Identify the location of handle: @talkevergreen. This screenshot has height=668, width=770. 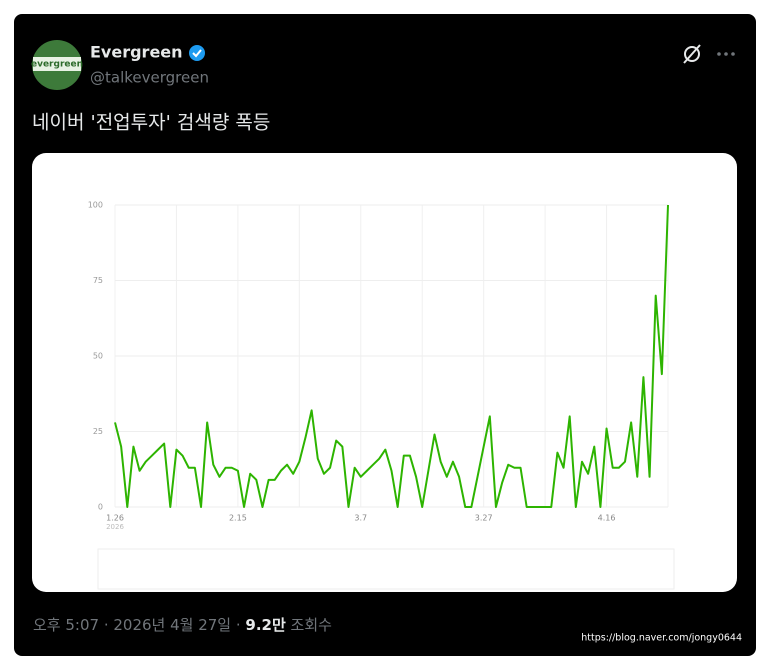
(149, 78).